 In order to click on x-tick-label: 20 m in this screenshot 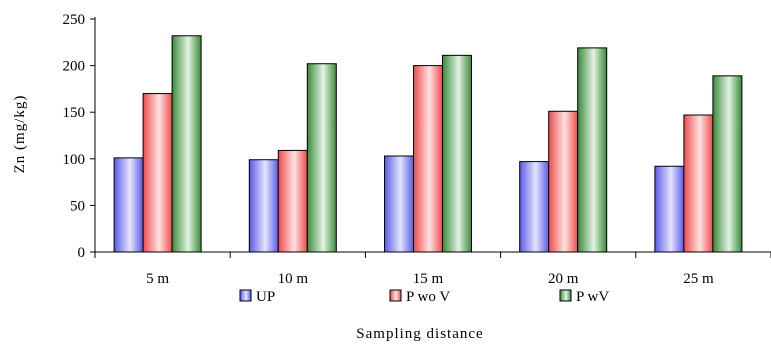, I will do `click(563, 279)`.